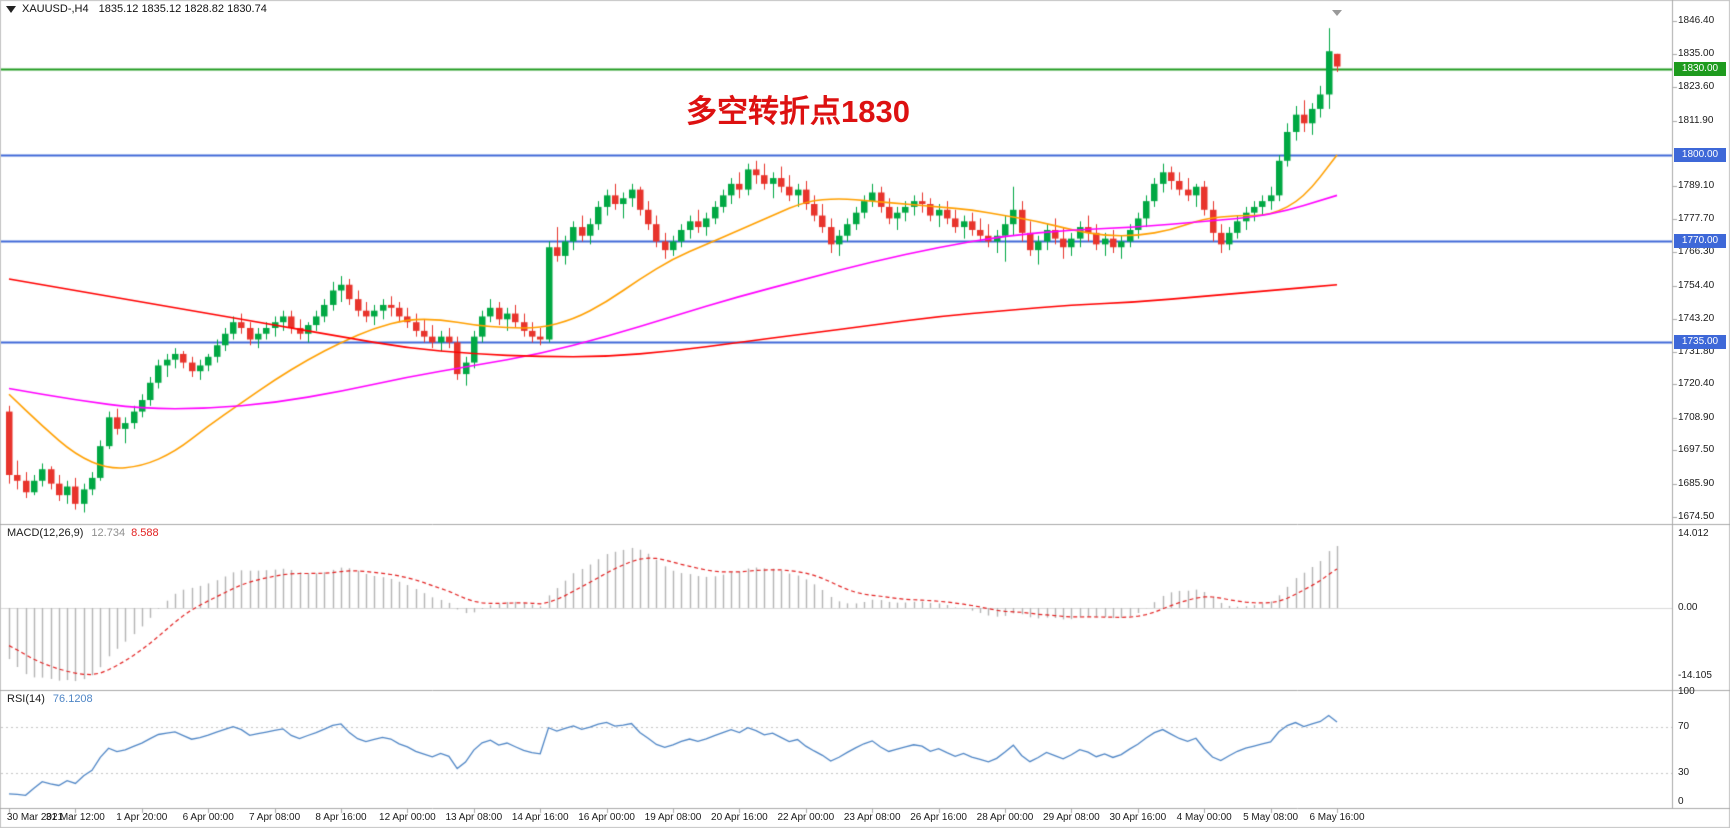  What do you see at coordinates (1696, 219) in the screenshot?
I see `price-axis-label: 1777.70` at bounding box center [1696, 219].